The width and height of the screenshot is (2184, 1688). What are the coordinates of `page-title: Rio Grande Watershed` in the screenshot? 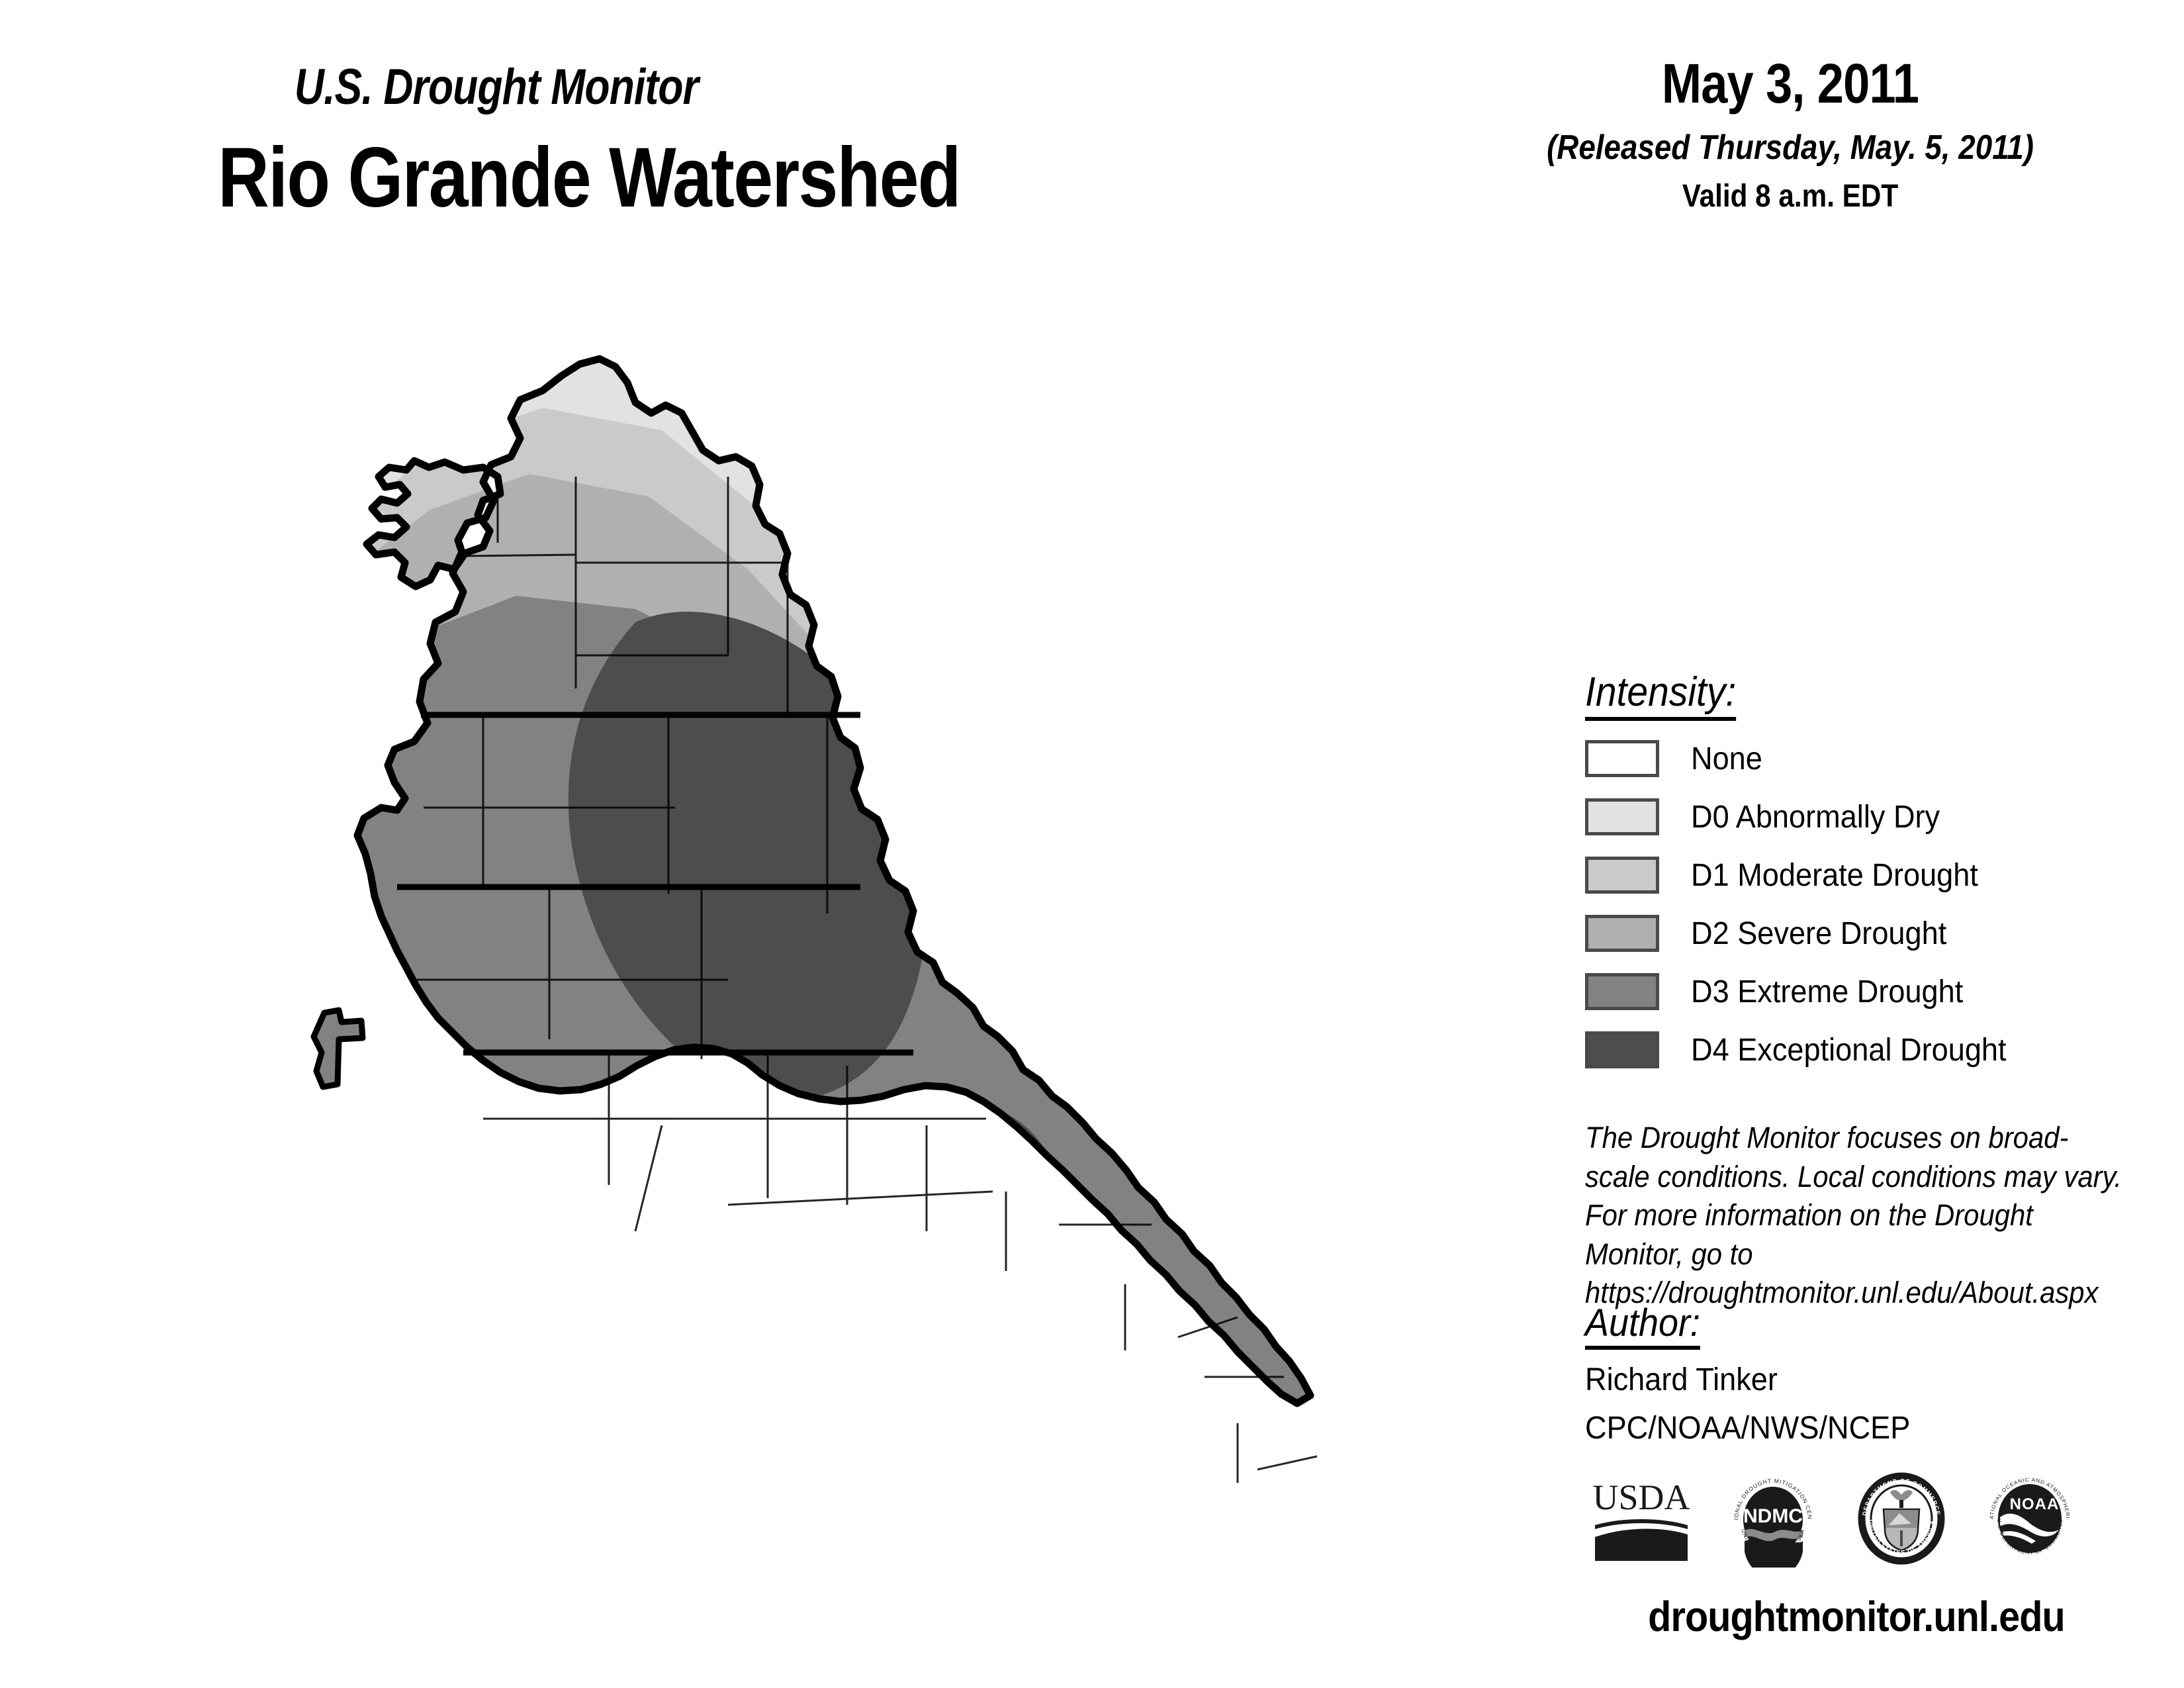 It's located at (589, 177).